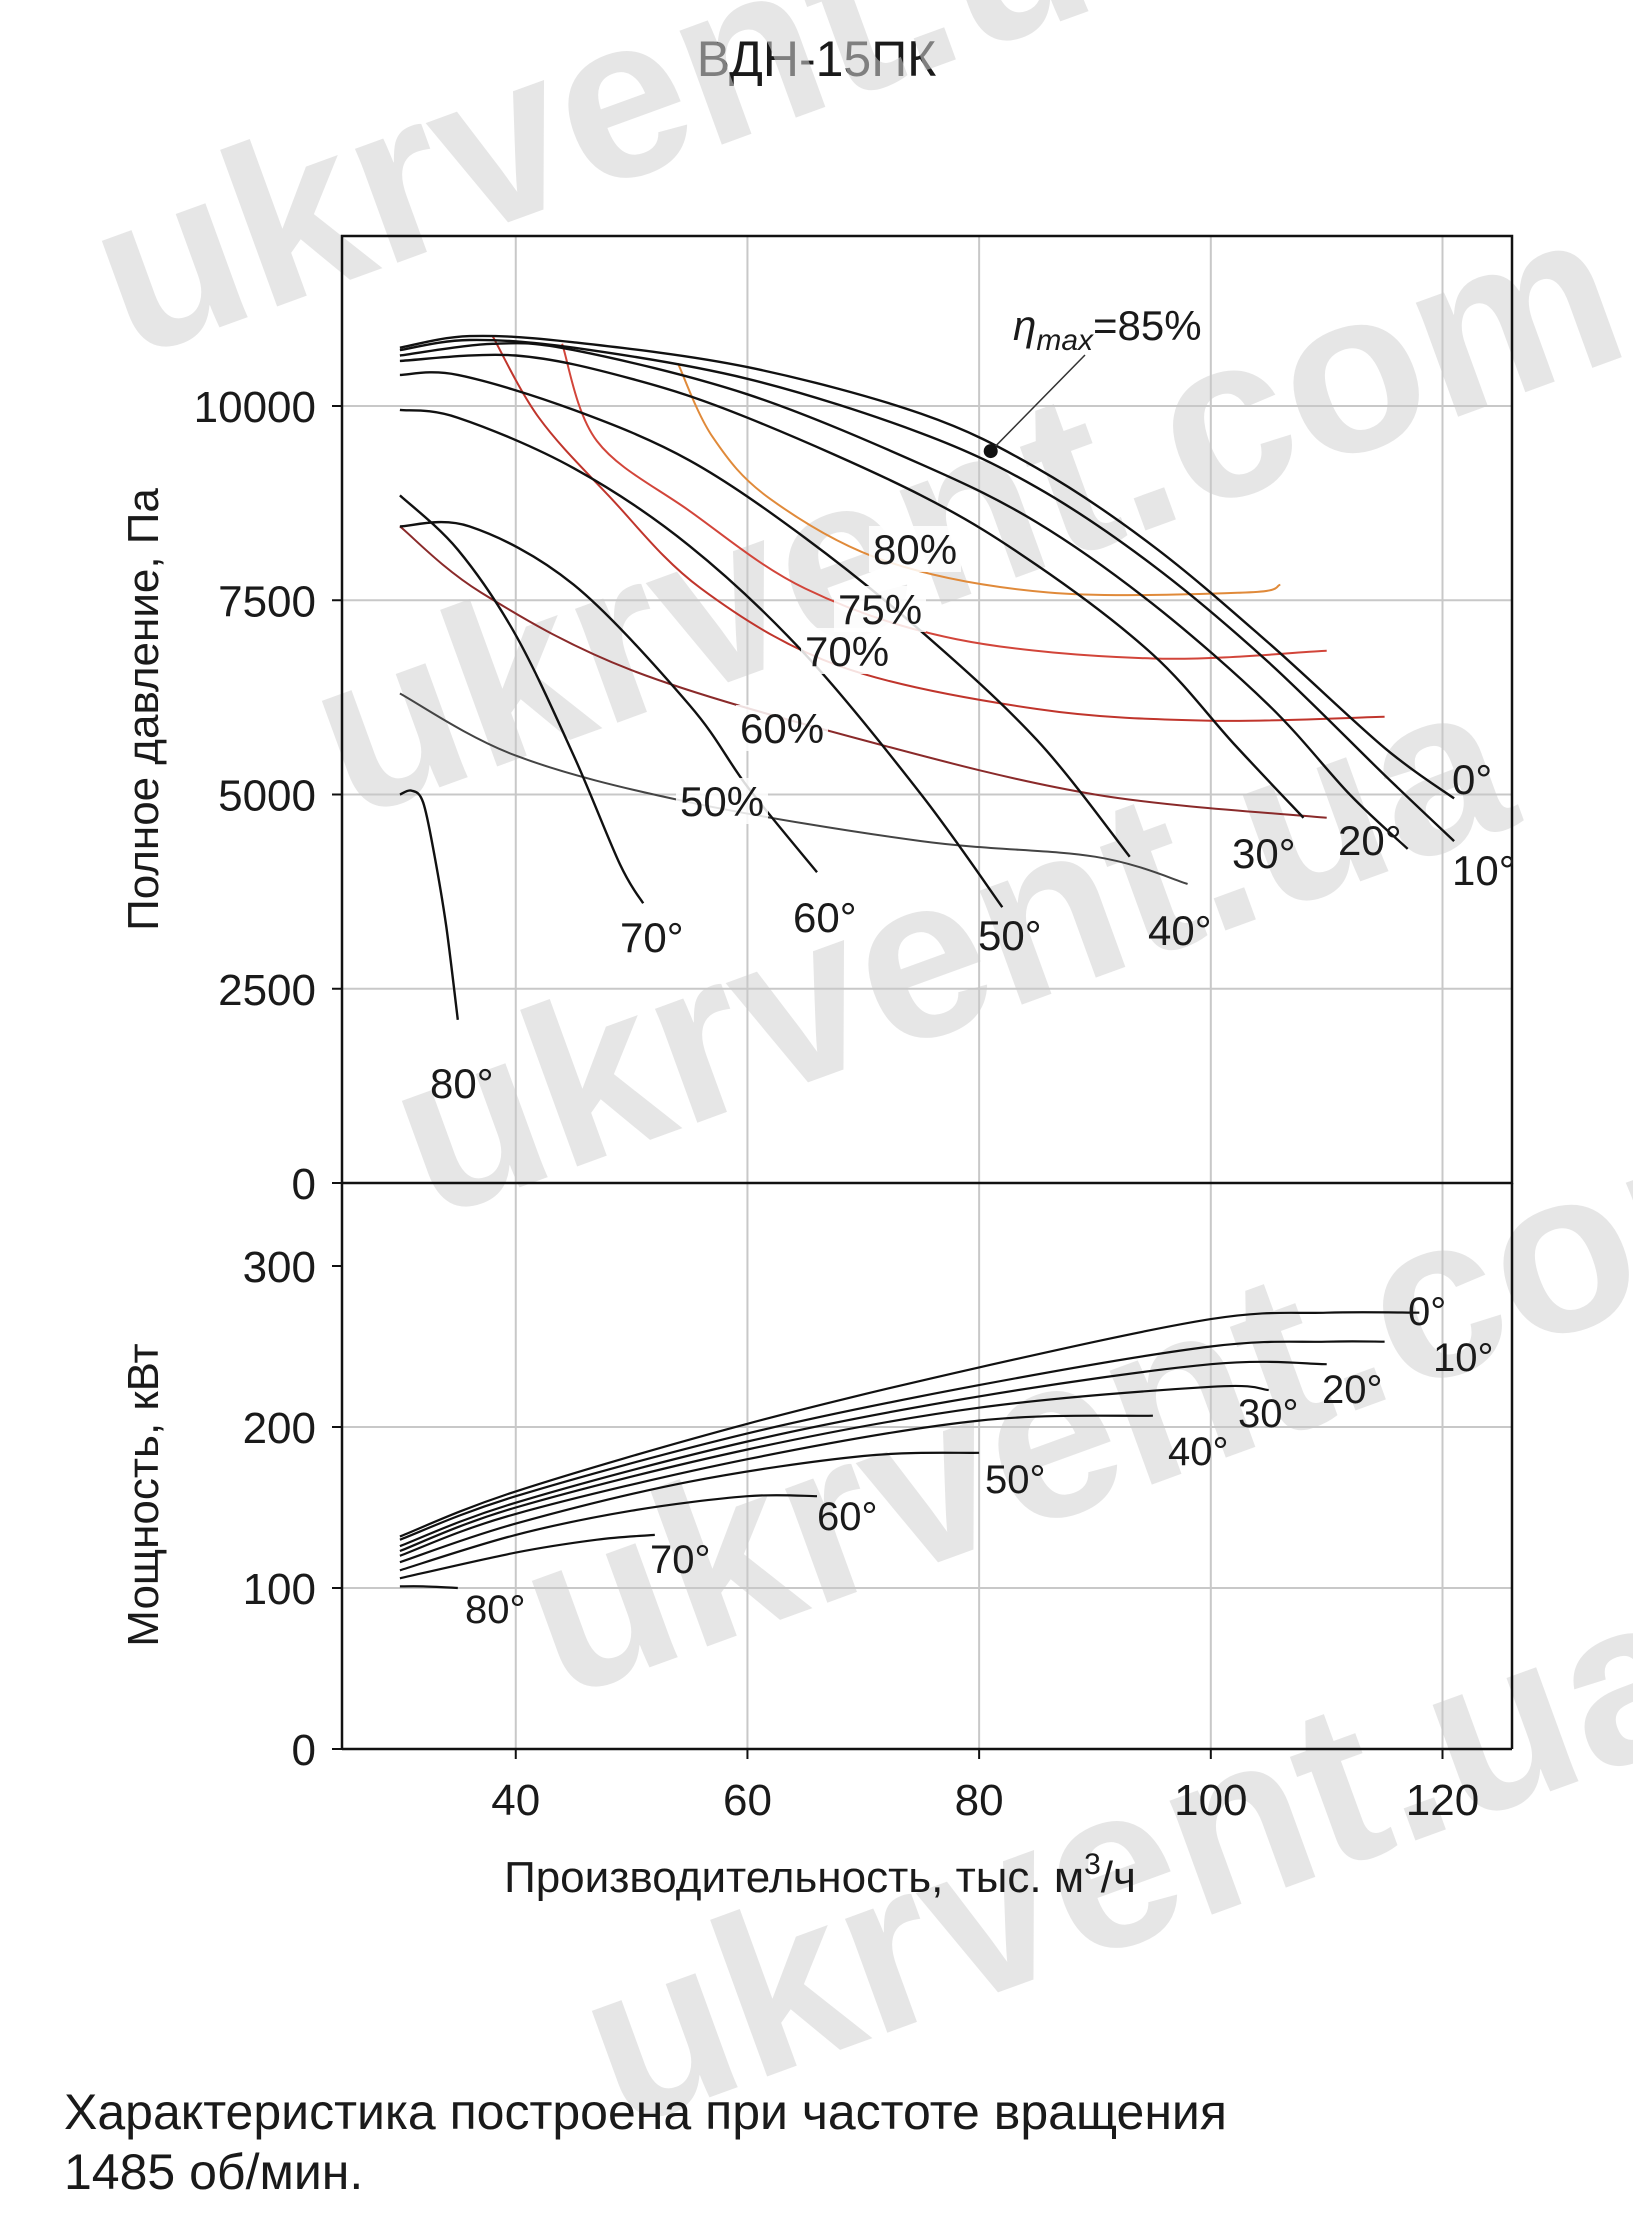 The height and width of the screenshot is (2213, 1633). What do you see at coordinates (825, 917) in the screenshot?
I see `pressure-curve-label: 60°` at bounding box center [825, 917].